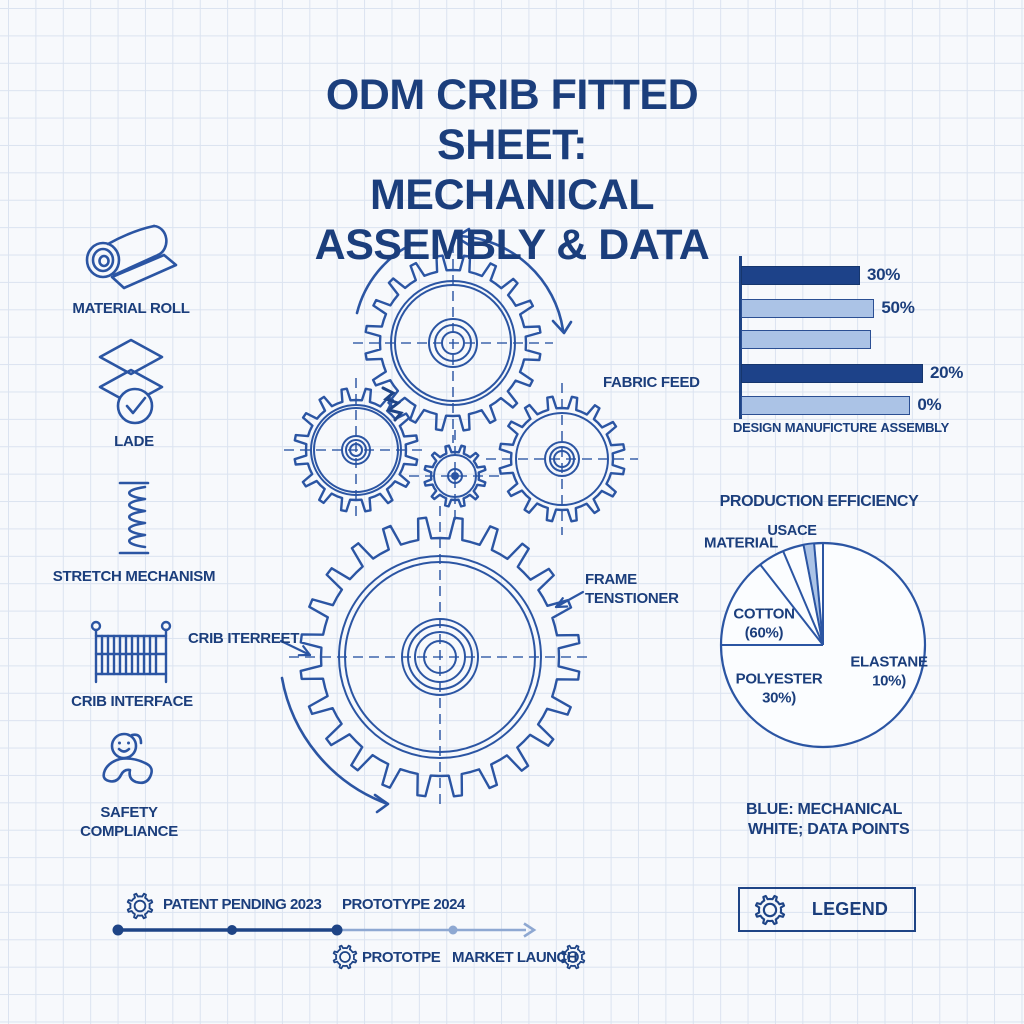 The height and width of the screenshot is (1024, 1024). Describe the element at coordinates (134, 441) in the screenshot. I see `sidebar-item-lade: LADE` at that location.